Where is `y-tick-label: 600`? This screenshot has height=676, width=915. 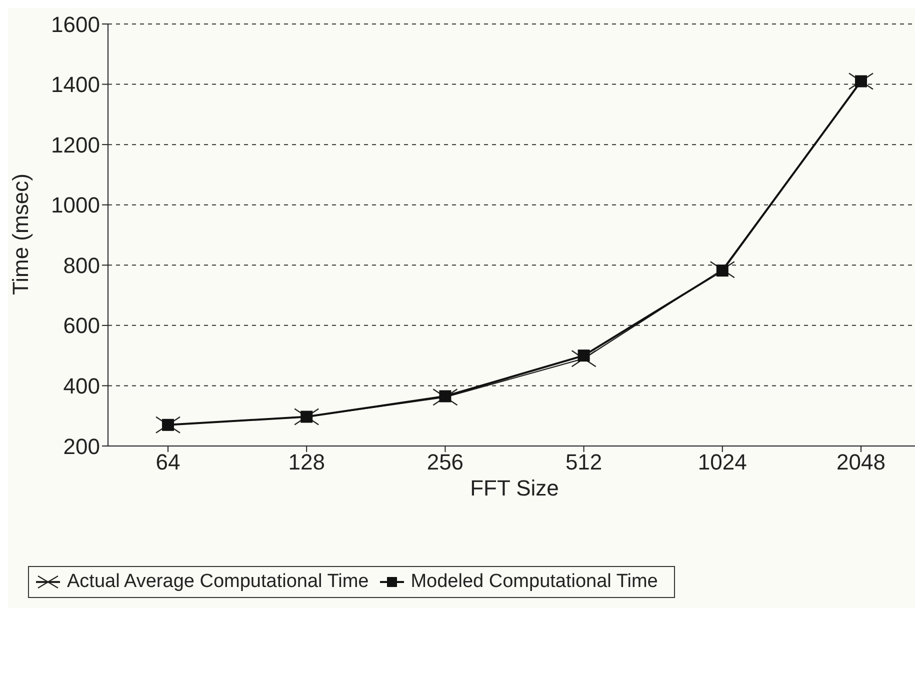 y-tick-label: 600 is located at coordinates (81, 325).